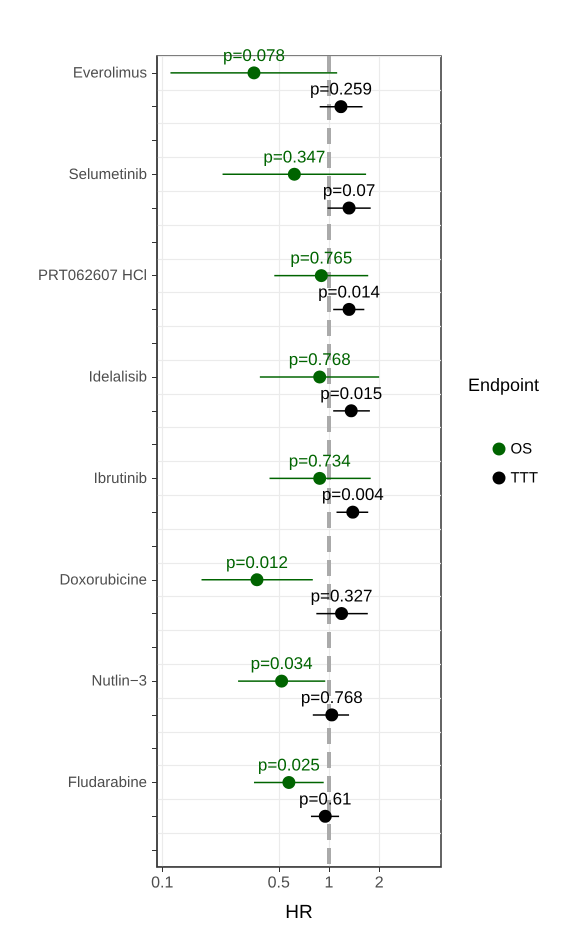 The width and height of the screenshot is (563, 927). Describe the element at coordinates (353, 494) in the screenshot. I see `annotation: p=0.004` at that location.